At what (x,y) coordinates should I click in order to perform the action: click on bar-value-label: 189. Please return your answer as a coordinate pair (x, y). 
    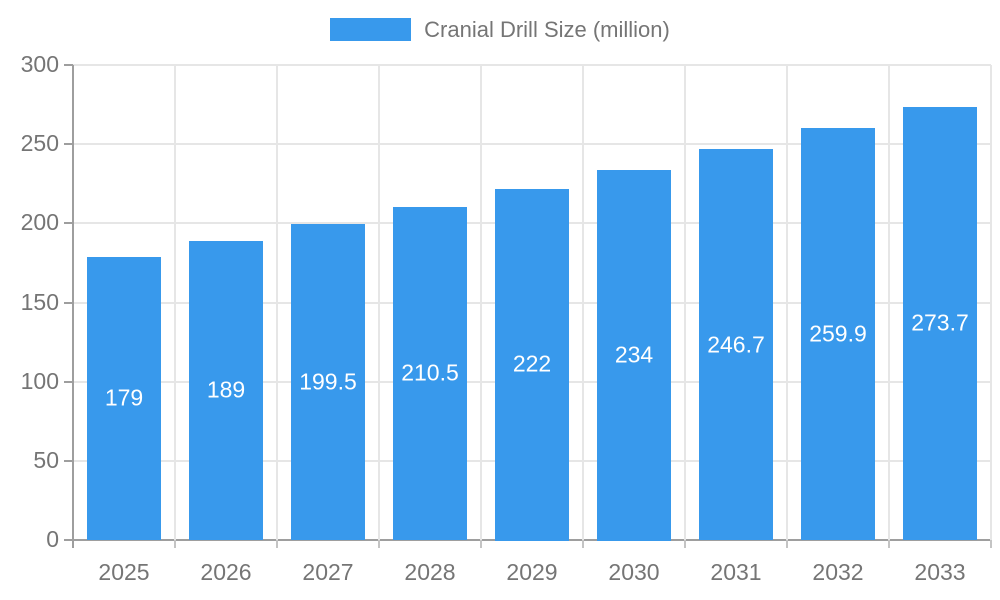
    Looking at the image, I should click on (226, 389).